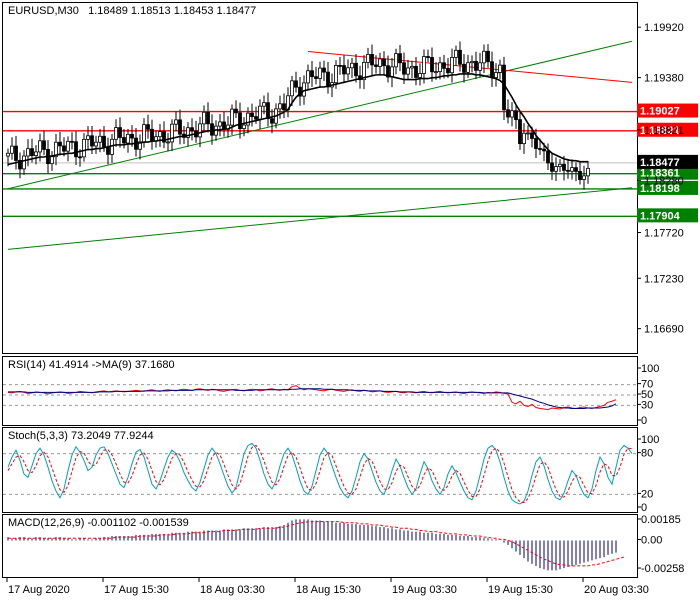 This screenshot has width=700, height=600. Describe the element at coordinates (650, 440) in the screenshot. I see `stoch-tick-label-0: 100` at that location.